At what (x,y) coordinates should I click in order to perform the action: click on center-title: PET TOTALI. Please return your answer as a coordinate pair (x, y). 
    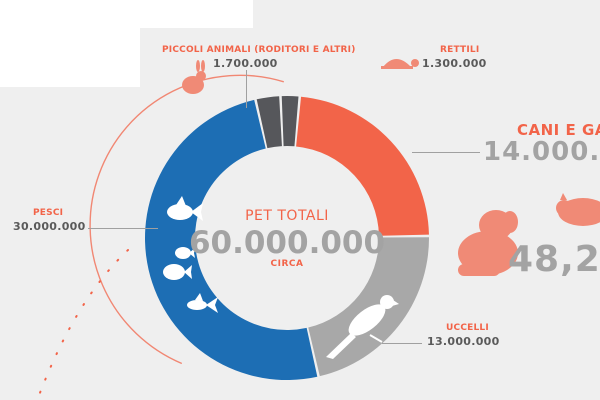
    Looking at the image, I should click on (287, 216).